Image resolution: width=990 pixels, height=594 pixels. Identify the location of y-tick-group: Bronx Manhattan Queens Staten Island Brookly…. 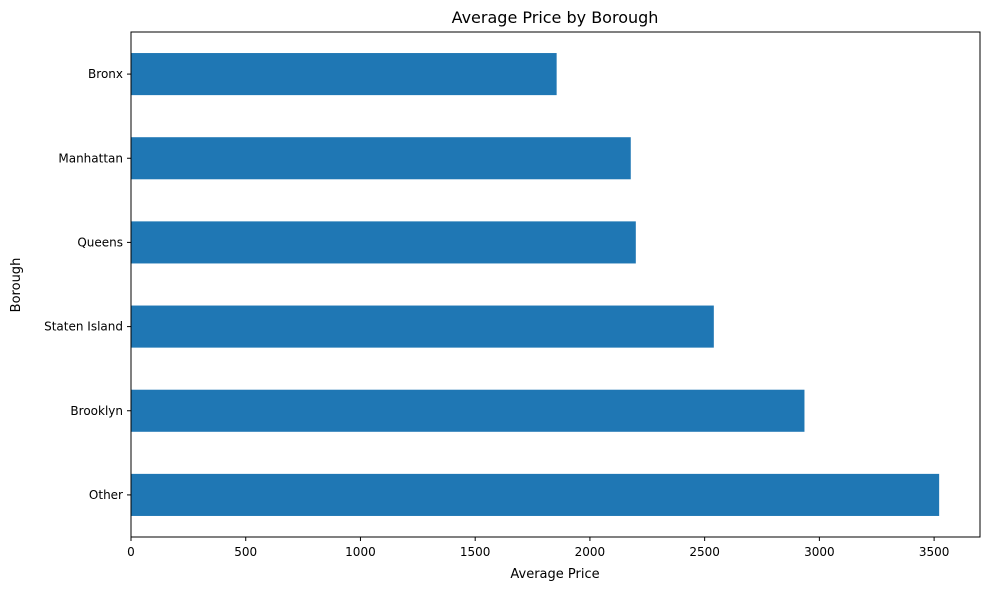
(87, 284).